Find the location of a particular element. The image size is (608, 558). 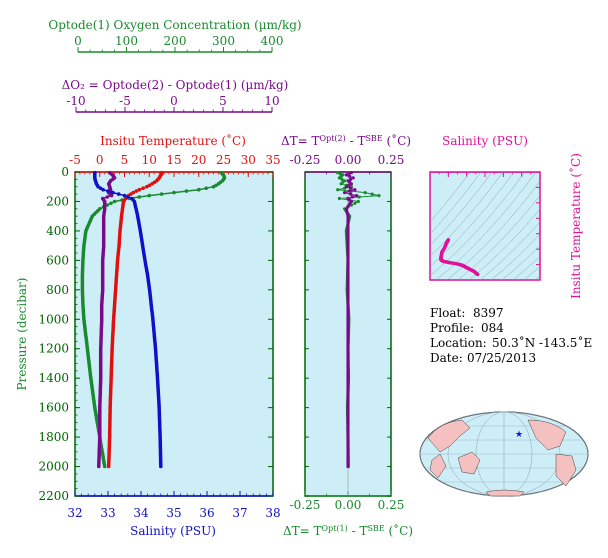

salinity-axis-tick-label: 38 is located at coordinates (272, 513).